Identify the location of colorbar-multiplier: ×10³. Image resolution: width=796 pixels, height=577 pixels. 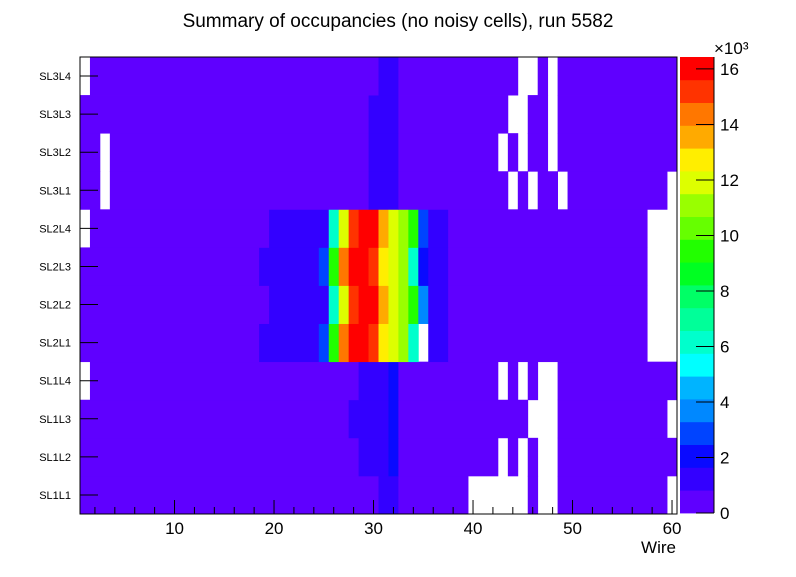
(731, 48).